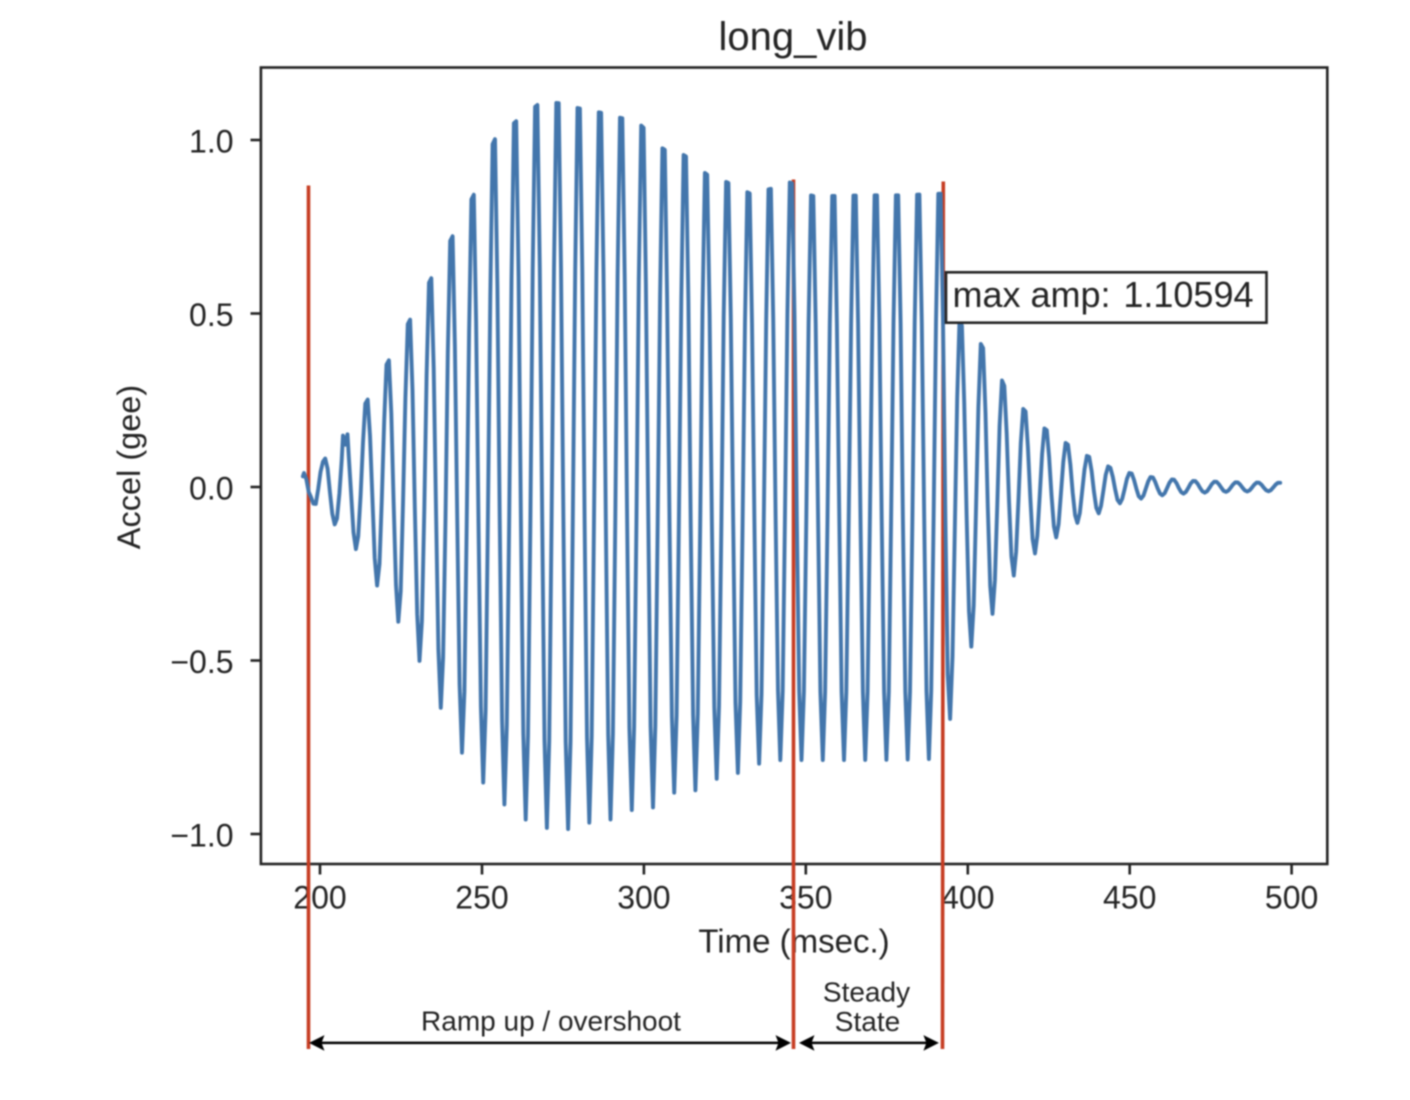 Image resolution: width=1410 pixels, height=1100 pixels. I want to click on svg-text: 0.0, so click(211, 489).